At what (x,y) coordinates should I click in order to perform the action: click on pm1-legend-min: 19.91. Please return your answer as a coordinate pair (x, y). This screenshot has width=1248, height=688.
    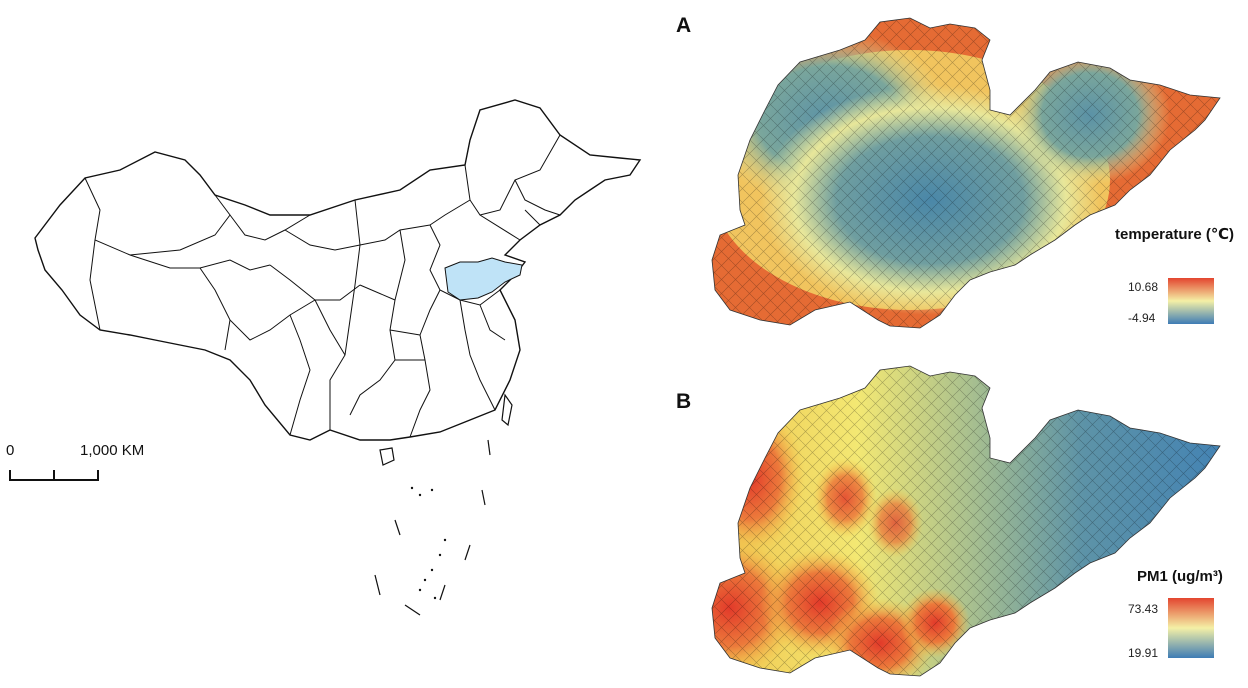
    Looking at the image, I should click on (1143, 653).